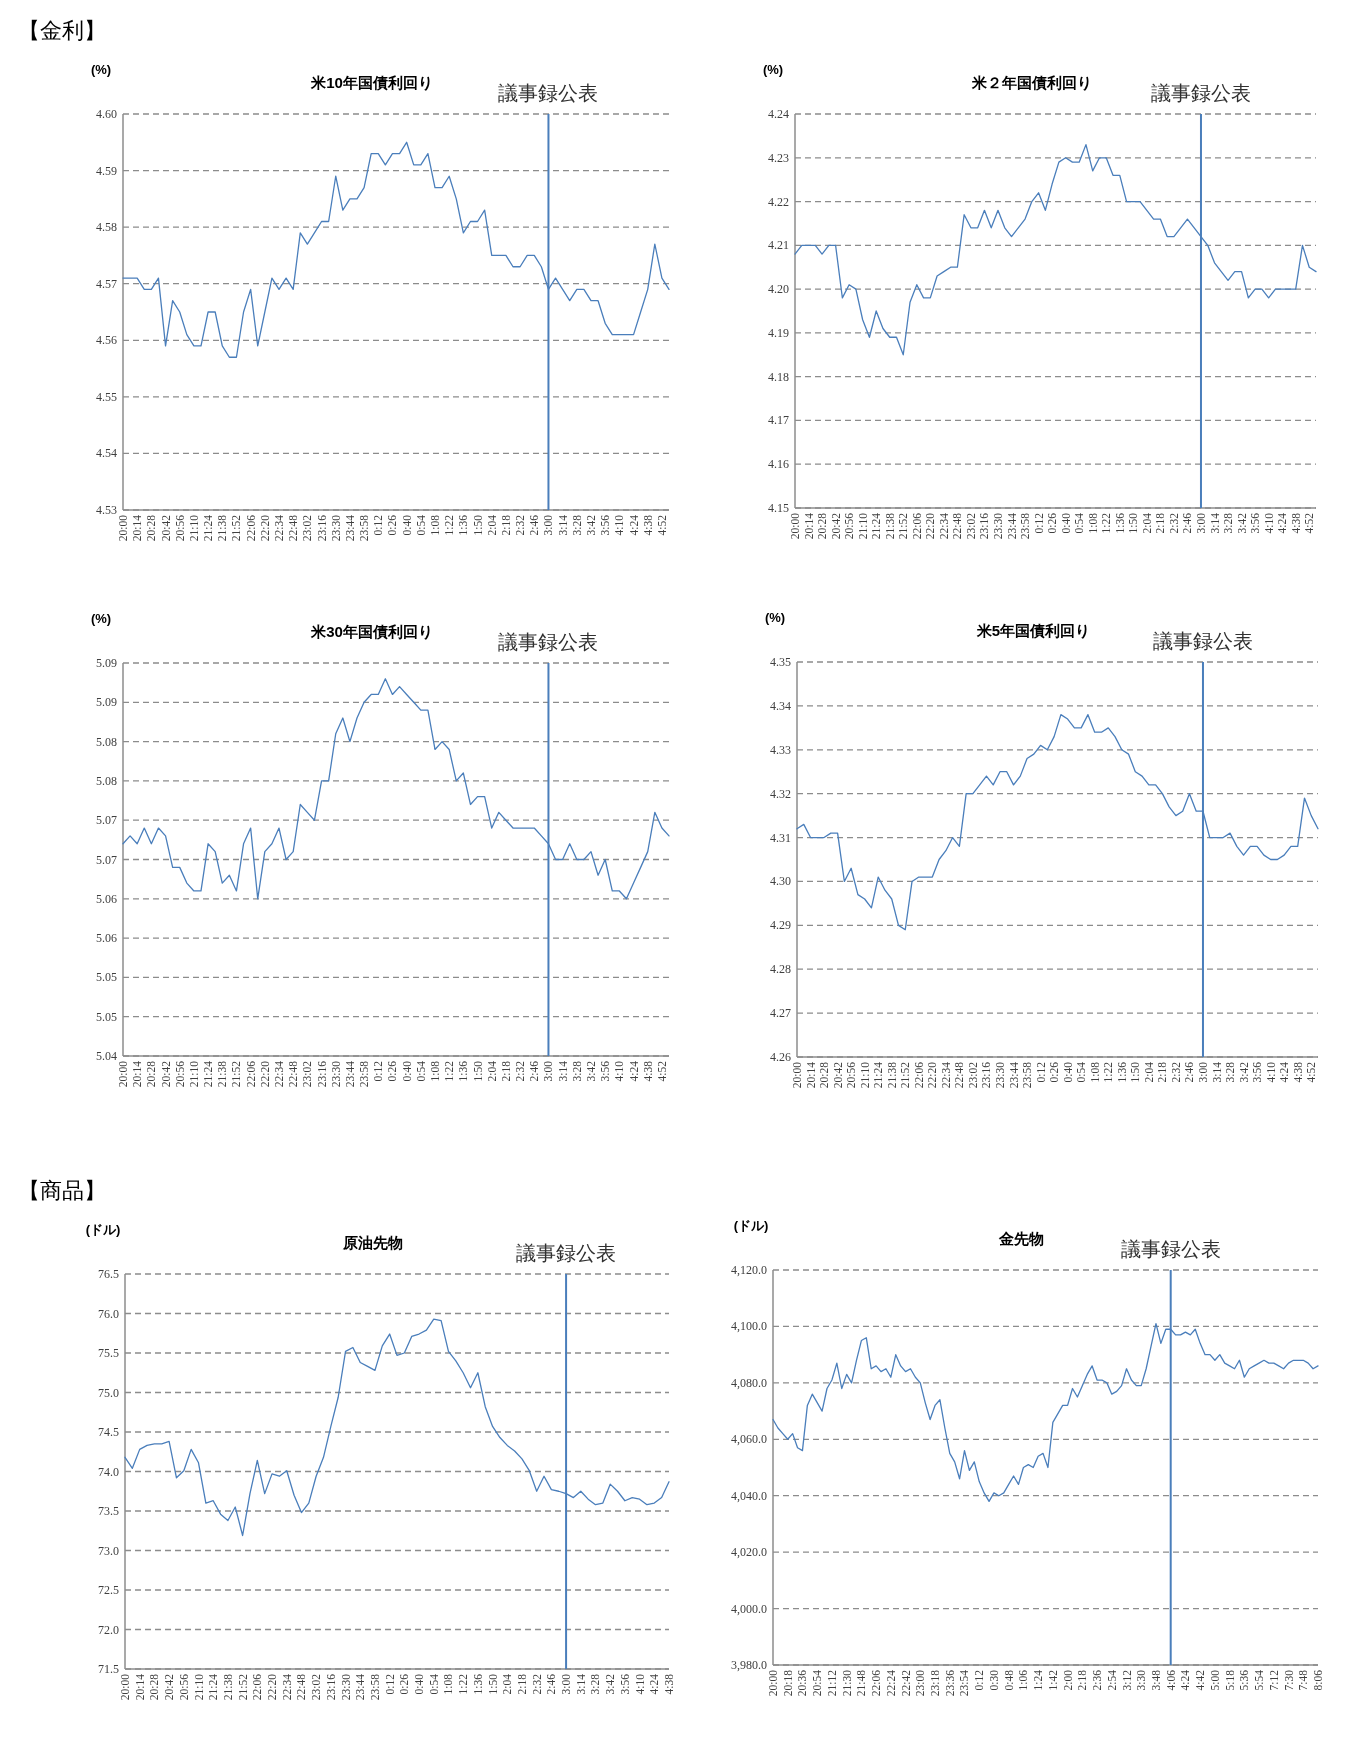  What do you see at coordinates (125, 1687) in the screenshot?
I see `x-tick-label: 20:00` at bounding box center [125, 1687].